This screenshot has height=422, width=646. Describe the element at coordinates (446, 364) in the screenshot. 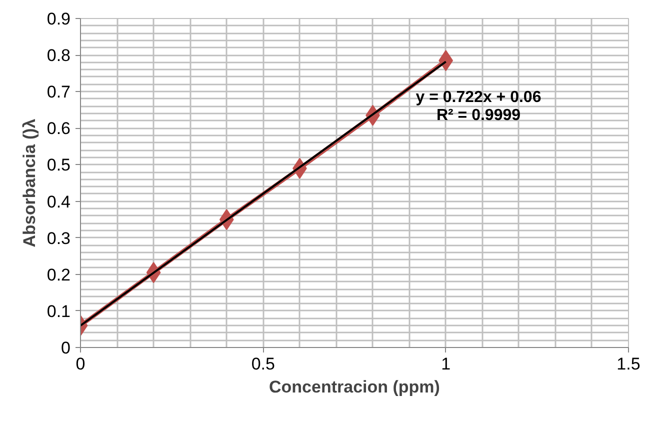

I see `x-tick-label: 1` at that location.